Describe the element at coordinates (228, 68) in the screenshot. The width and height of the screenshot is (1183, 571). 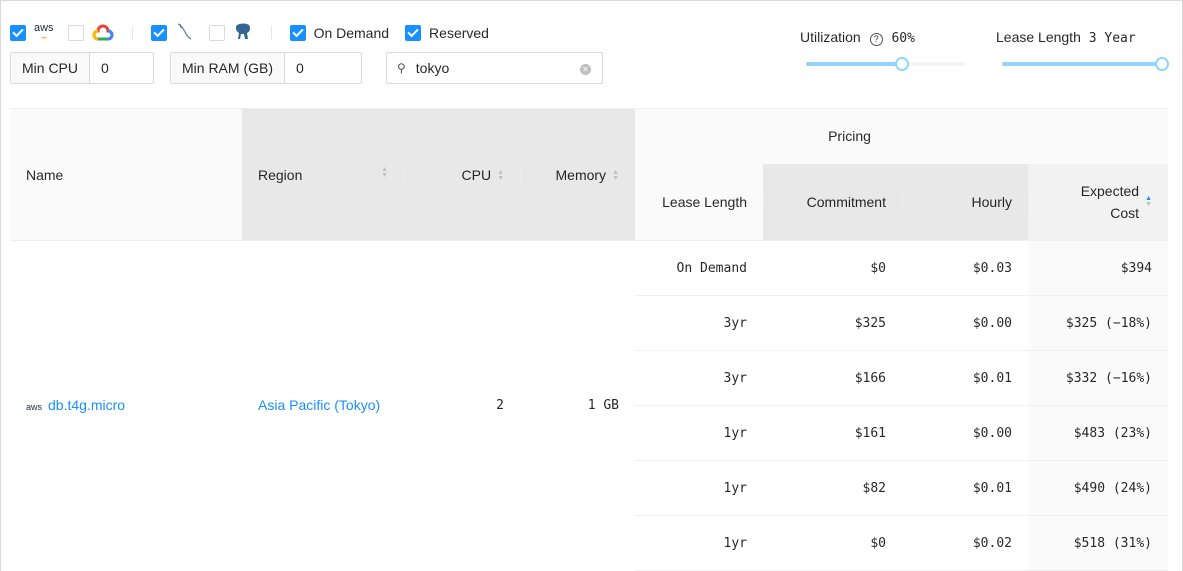
I see `min-ram-label: Min RAM (GB)` at that location.